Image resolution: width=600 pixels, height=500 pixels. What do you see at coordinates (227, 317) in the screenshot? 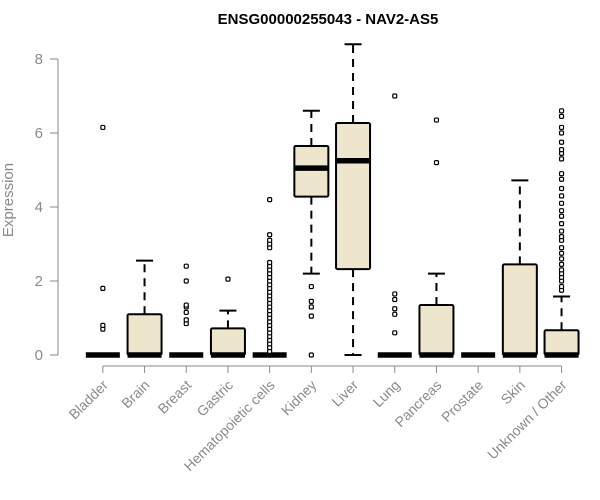
I see `box-group-gastric` at bounding box center [227, 317].